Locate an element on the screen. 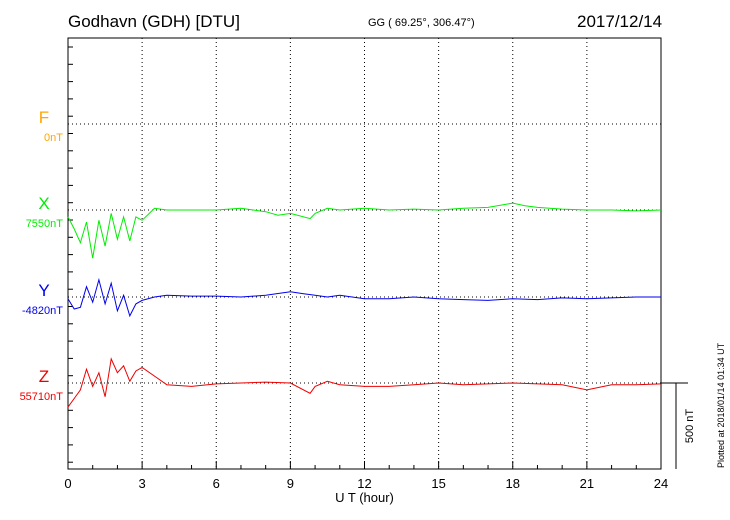 The width and height of the screenshot is (730, 520). station-coordinates: GG ( 69.25°, 306.47°) is located at coordinates (421, 23).